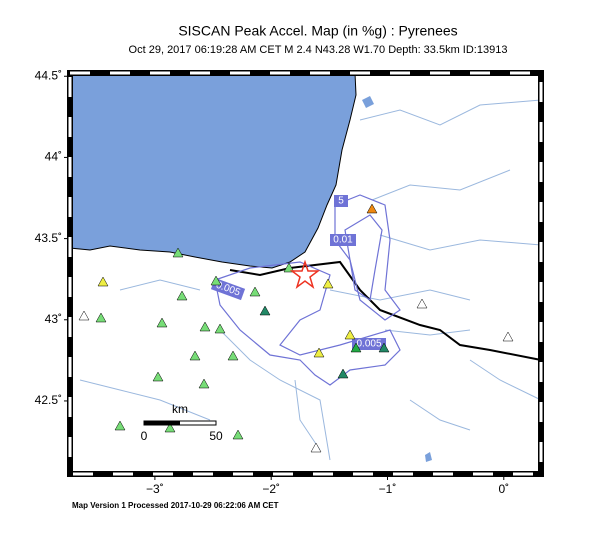  Describe the element at coordinates (343, 240) in the screenshot. I see `contour-label: 0.01` at that location.